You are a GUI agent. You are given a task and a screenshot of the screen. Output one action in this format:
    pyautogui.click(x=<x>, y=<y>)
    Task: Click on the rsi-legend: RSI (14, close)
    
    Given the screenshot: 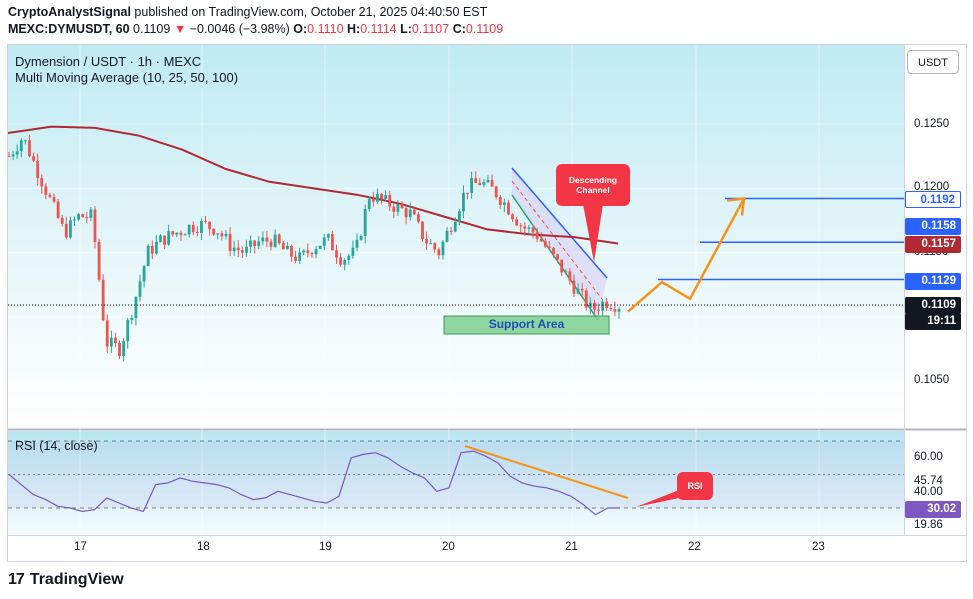 What is the action you would take?
    pyautogui.click(x=56, y=446)
    